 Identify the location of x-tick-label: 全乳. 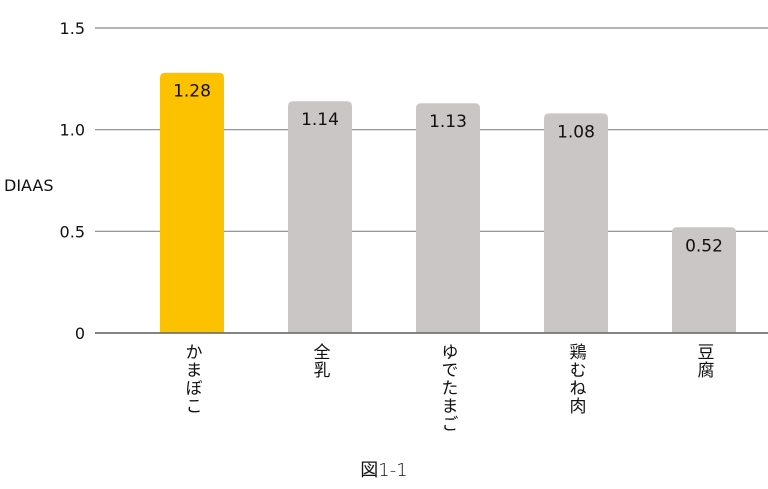
(319, 361).